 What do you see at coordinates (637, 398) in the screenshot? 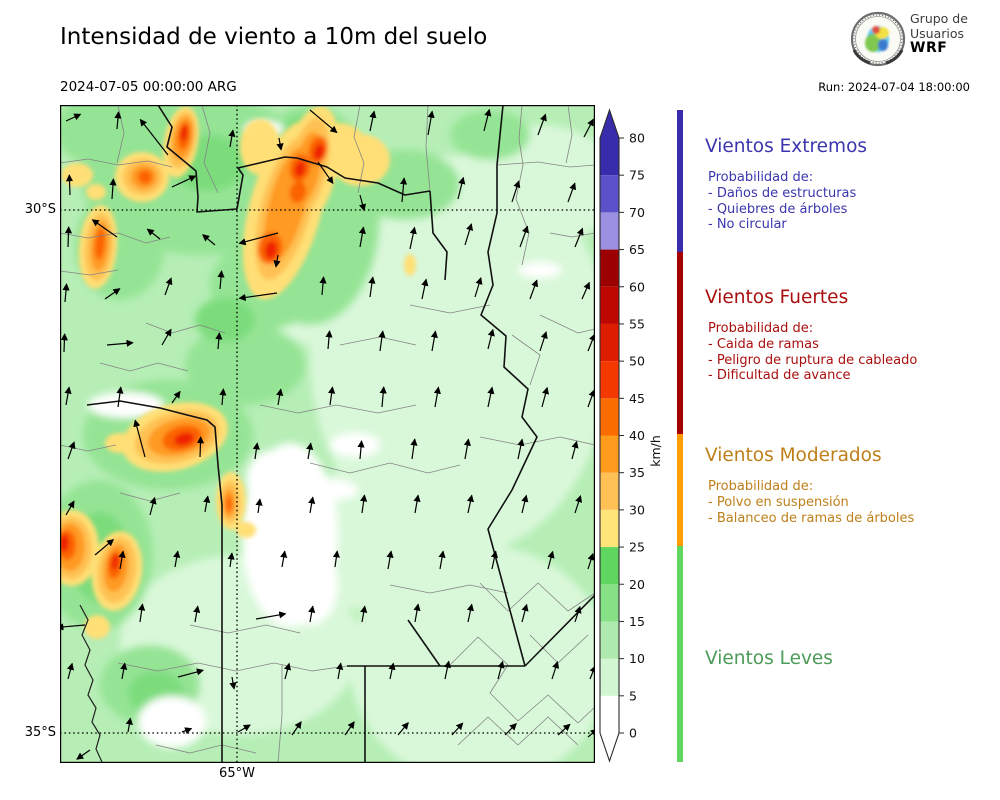
I see `colorbar-tick-45: 45` at bounding box center [637, 398].